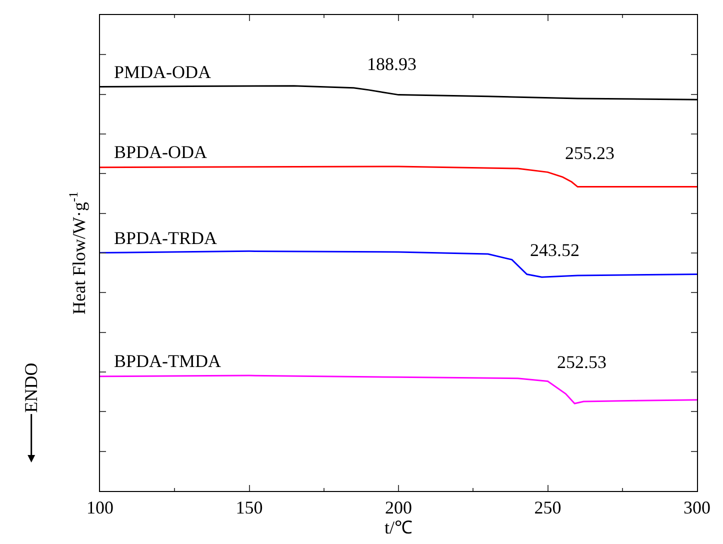 The image size is (723, 544). Describe the element at coordinates (161, 152) in the screenshot. I see `series-label: BPDA-ODA` at that location.